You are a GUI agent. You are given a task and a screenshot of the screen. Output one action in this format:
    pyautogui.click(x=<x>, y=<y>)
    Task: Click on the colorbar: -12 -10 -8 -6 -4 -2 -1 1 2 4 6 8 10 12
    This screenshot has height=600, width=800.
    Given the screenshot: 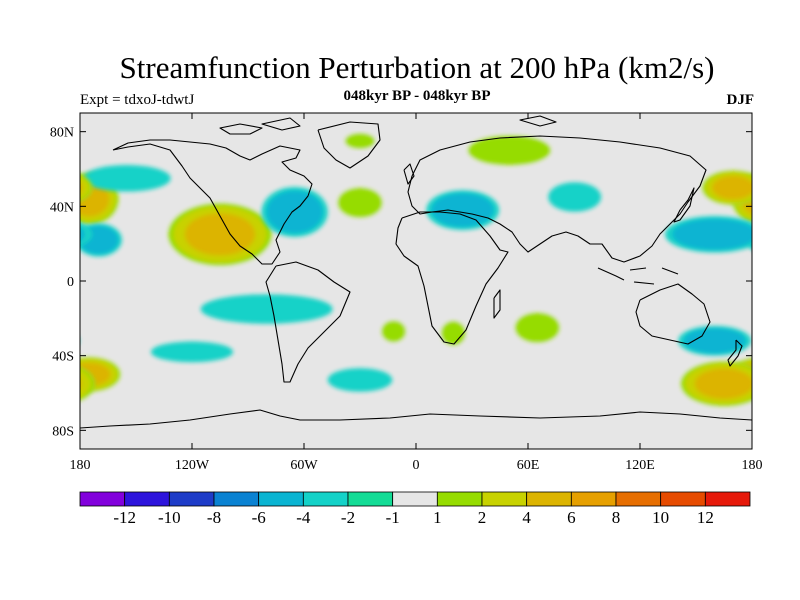 What is the action you would take?
    pyautogui.click(x=415, y=509)
    